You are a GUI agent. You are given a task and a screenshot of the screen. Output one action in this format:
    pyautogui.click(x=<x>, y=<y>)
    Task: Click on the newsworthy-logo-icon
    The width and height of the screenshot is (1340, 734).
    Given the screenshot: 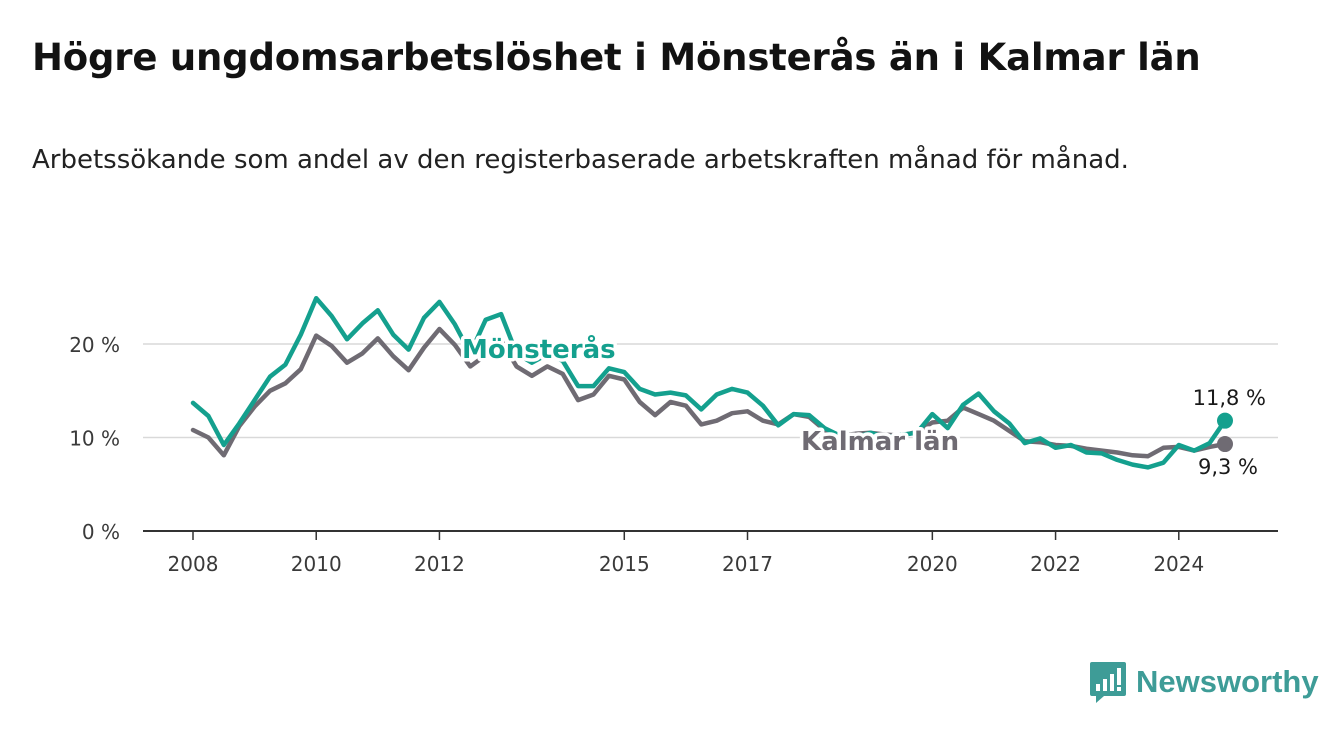 What is the action you would take?
    pyautogui.click(x=1108, y=682)
    